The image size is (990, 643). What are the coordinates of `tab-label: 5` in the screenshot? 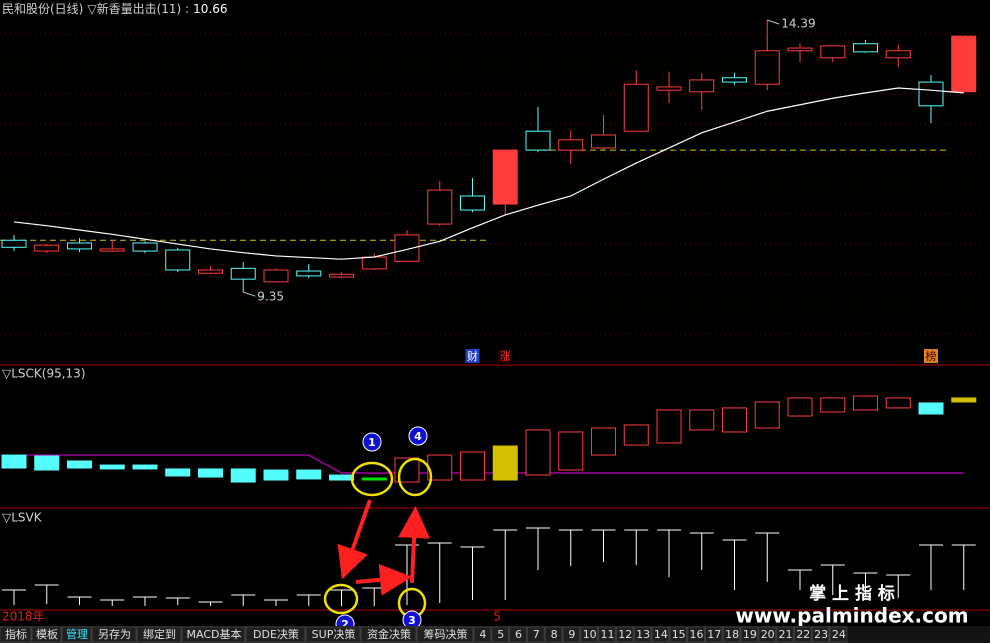 It's located at (500, 634).